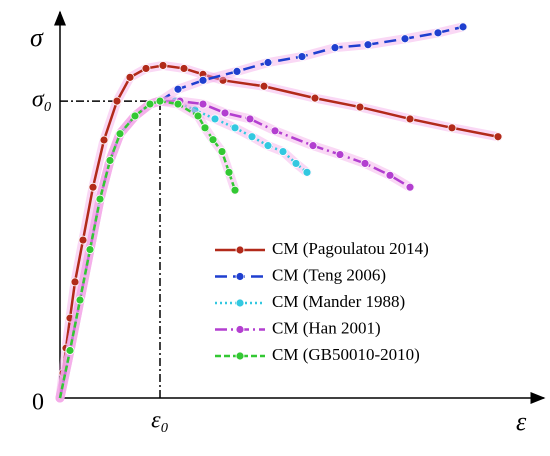 Image resolution: width=550 pixels, height=456 pixels. I want to click on legend-label: CM (Han 2001), so click(326, 327).